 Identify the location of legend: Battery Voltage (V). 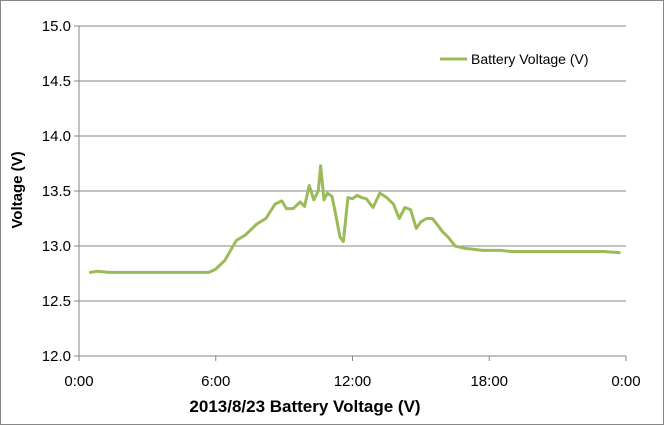
(514, 59).